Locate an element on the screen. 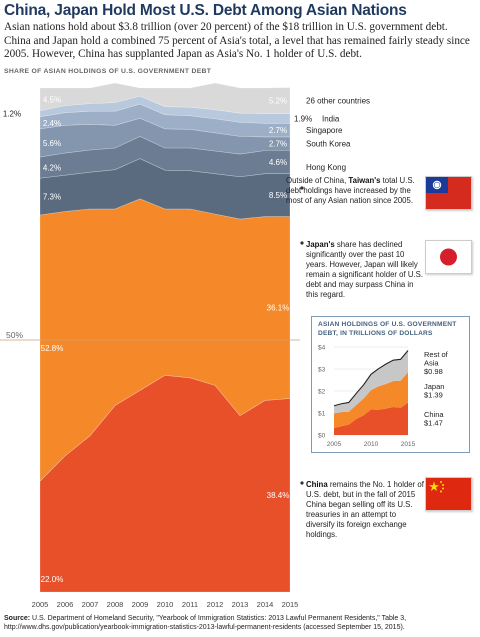 This screenshot has height=637, width=480. inset-value-label-japan: $1.39 is located at coordinates (433, 395).